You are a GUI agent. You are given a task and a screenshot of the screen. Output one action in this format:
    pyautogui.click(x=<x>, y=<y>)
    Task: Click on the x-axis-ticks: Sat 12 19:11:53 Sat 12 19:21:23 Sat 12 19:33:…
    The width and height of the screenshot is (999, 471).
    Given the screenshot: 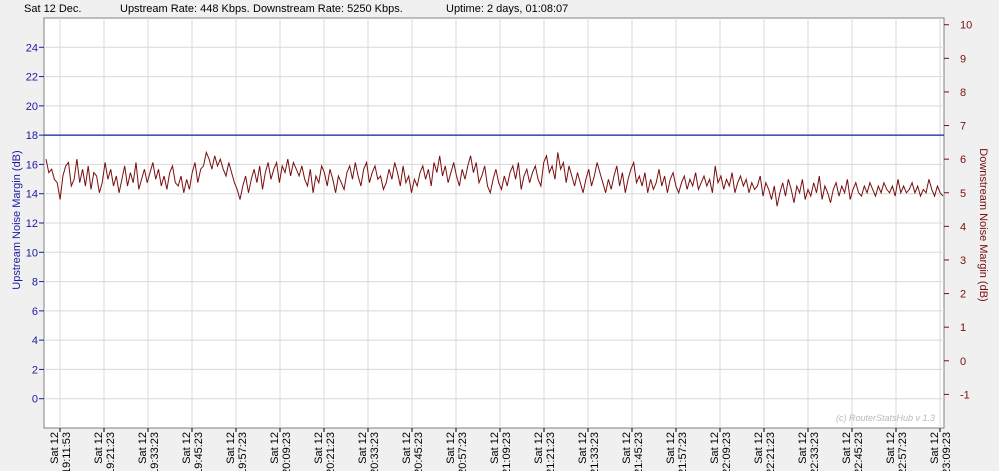 What is the action you would take?
    pyautogui.click(x=501, y=449)
    